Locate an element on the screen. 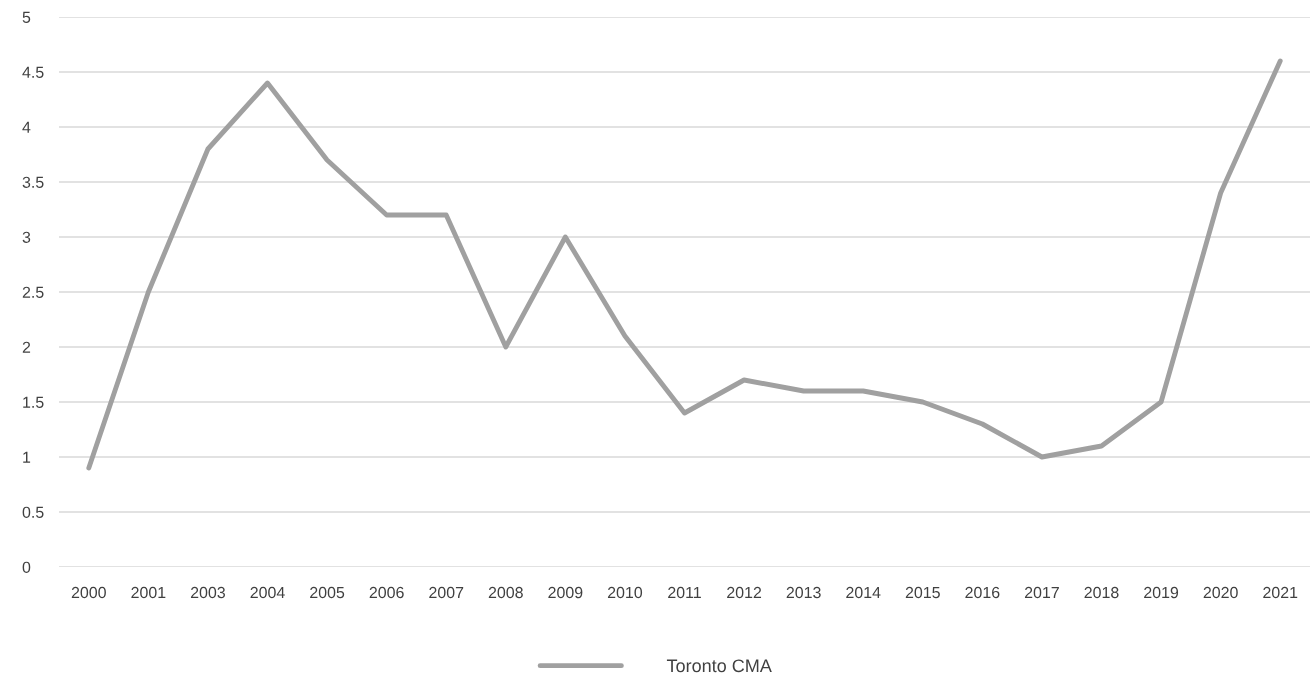 The height and width of the screenshot is (692, 1312). y-tick-label: 0.5 is located at coordinates (33, 512).